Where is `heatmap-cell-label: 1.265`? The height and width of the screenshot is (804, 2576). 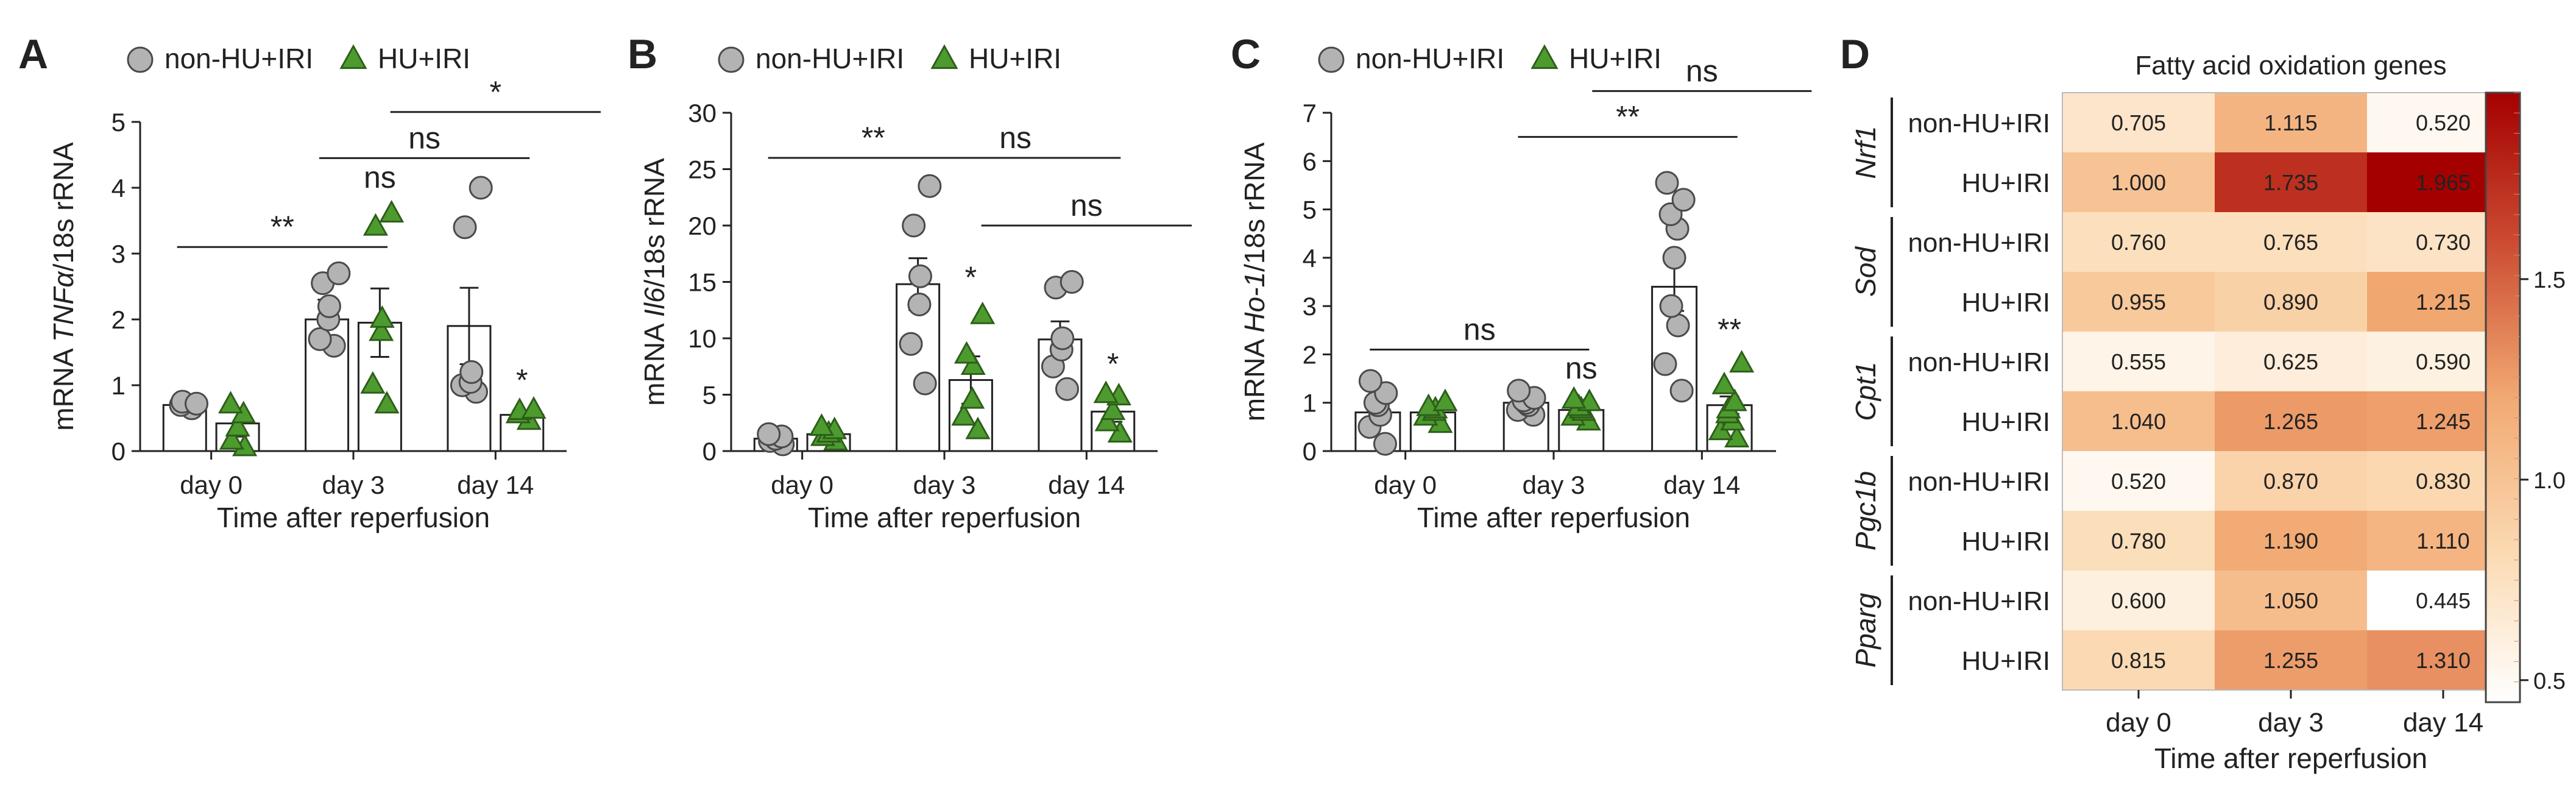
heatmap-cell-label: 1.265 is located at coordinates (2290, 421).